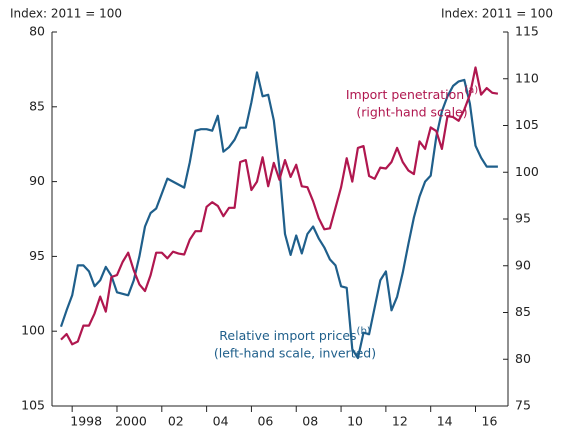  What do you see at coordinates (355, 421) in the screenshot?
I see `x-tick-label: 10` at bounding box center [355, 421].